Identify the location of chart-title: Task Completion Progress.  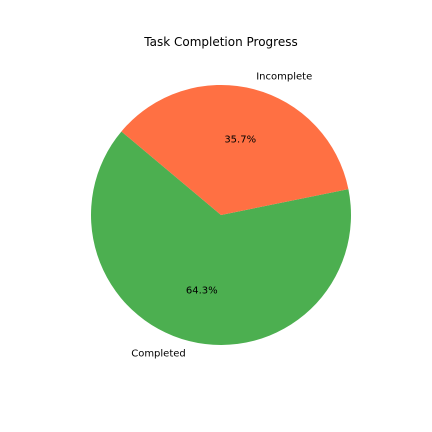
(220, 42).